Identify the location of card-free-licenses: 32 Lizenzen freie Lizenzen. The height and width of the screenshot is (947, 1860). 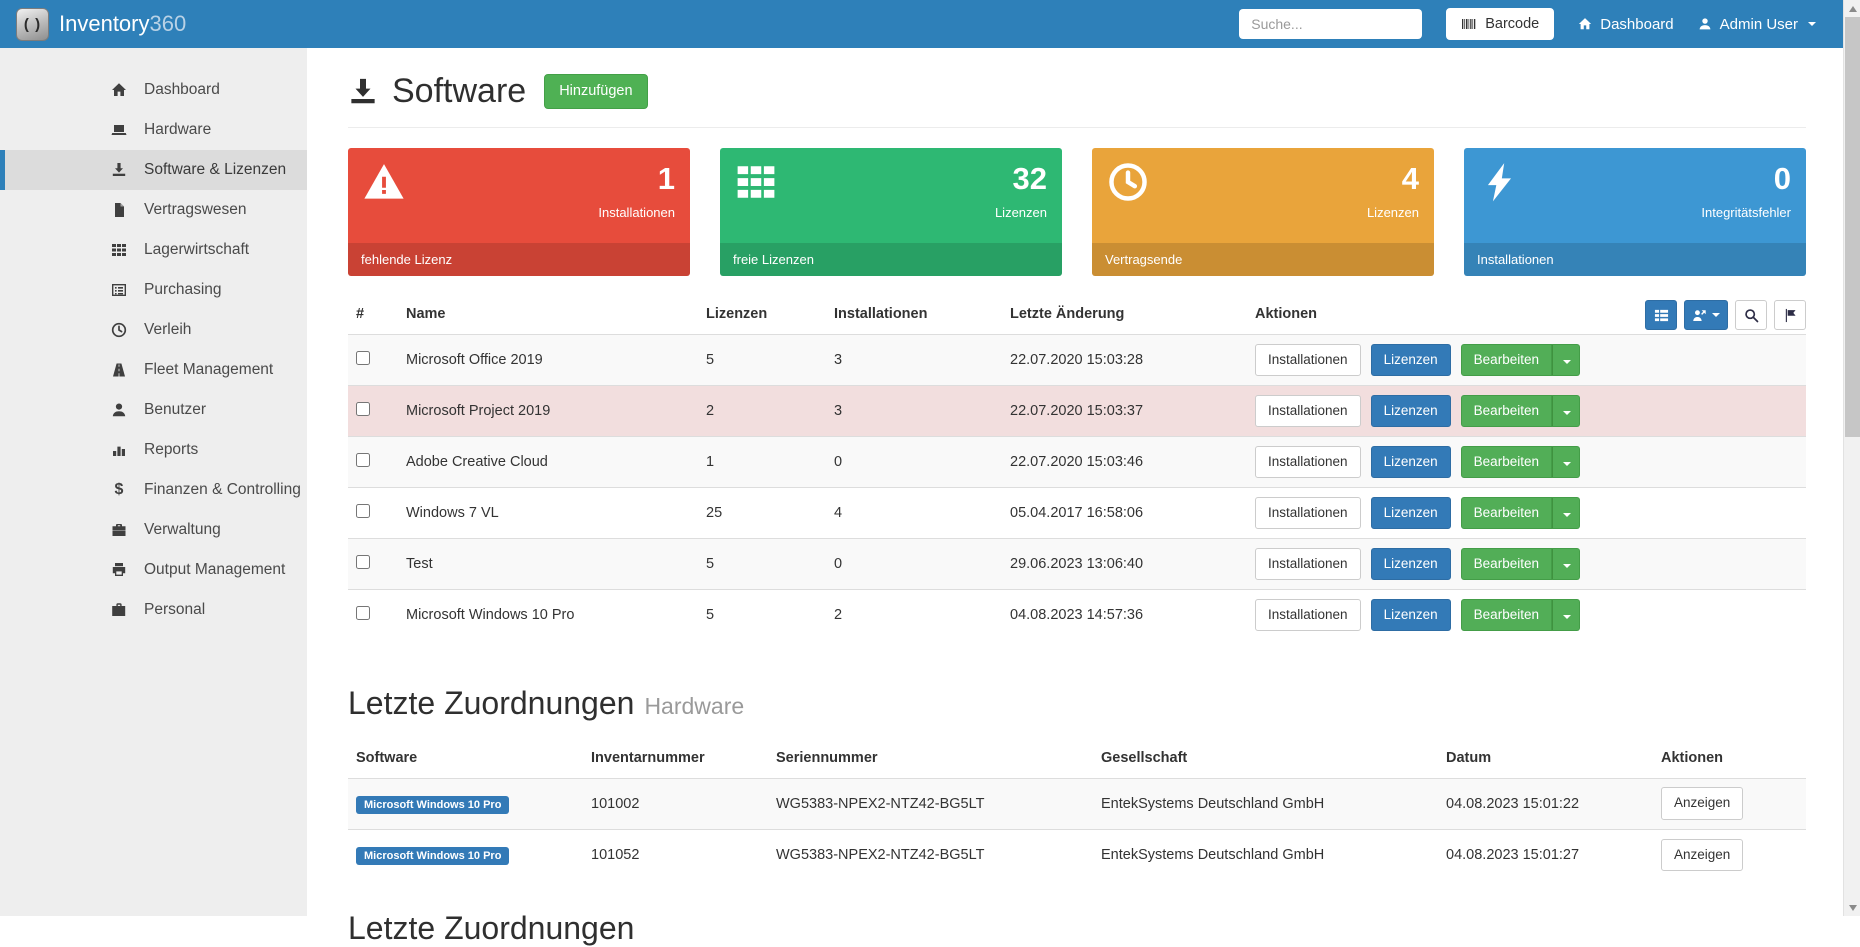
(891, 212).